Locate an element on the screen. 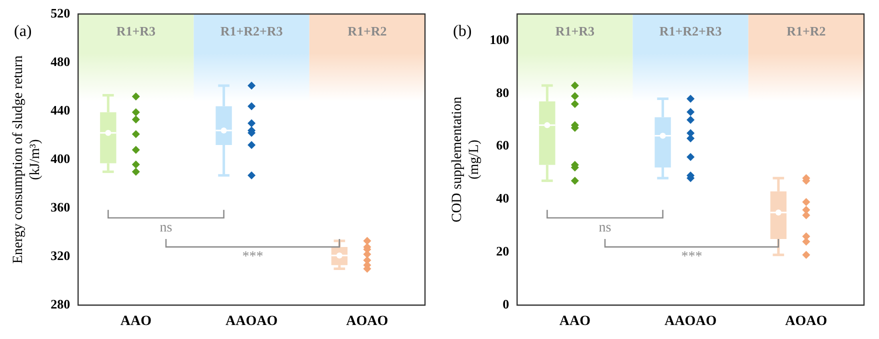 The height and width of the screenshot is (339, 879). y-tick-label: 60 is located at coordinates (503, 145).